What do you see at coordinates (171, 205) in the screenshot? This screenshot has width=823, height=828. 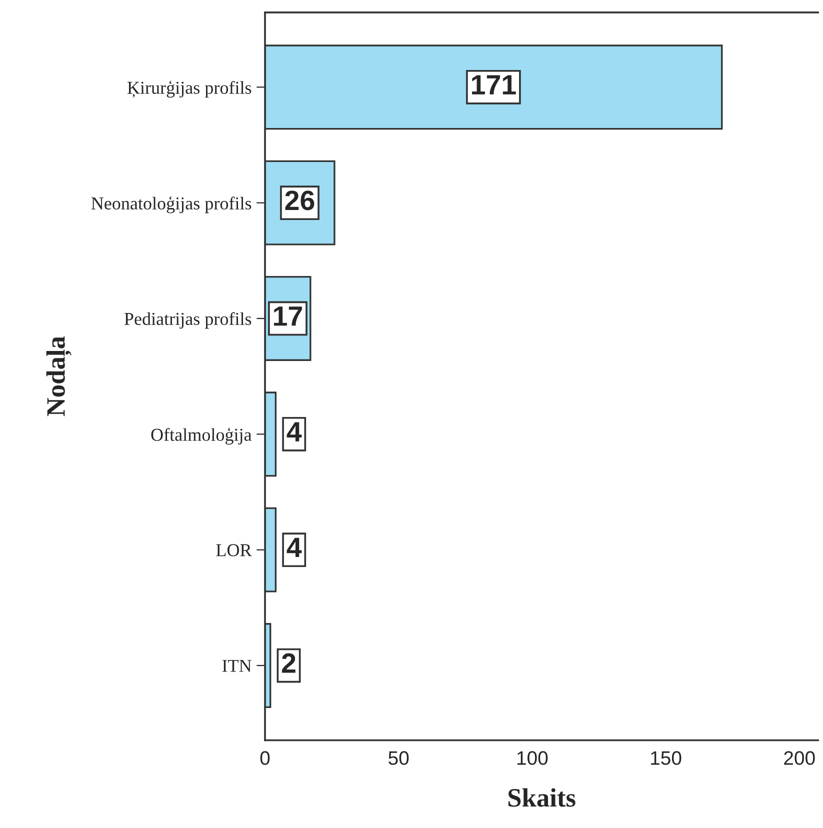 I see `y-tick-label: Neonatoloģijas profils` at bounding box center [171, 205].